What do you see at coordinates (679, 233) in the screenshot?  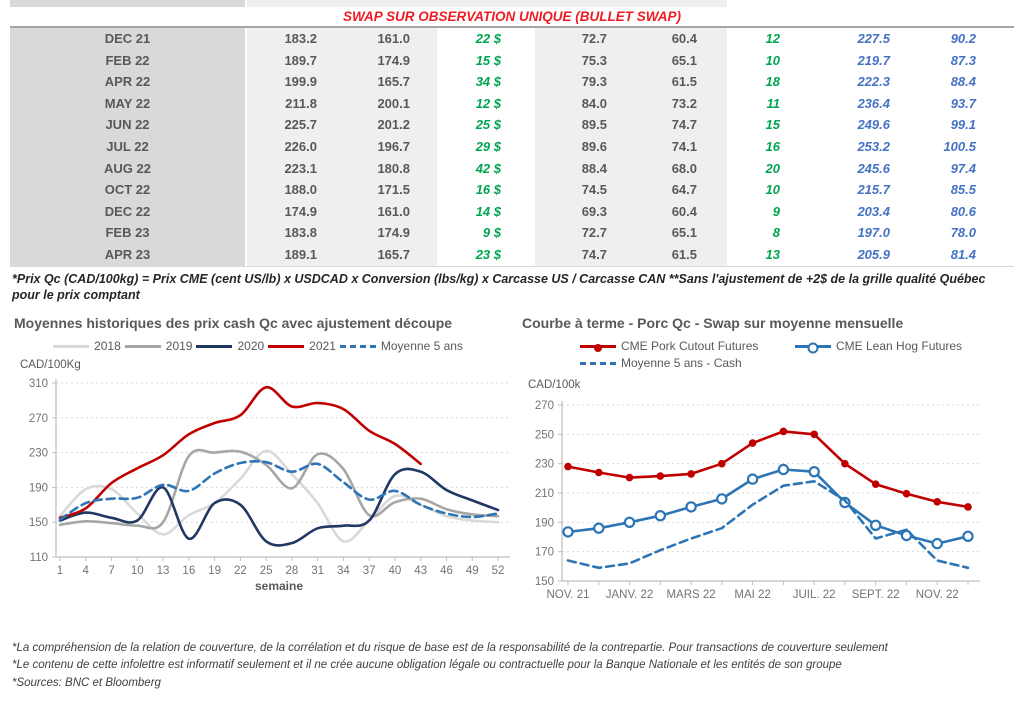 I see `value-cell: 65.1` at bounding box center [679, 233].